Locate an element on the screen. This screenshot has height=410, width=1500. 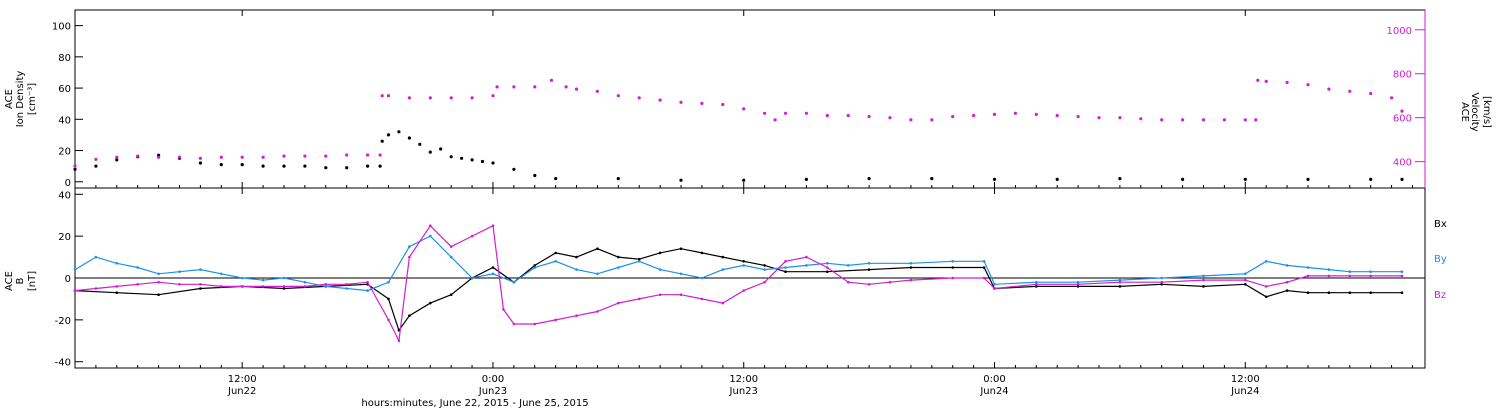
field-left-label-1: ACE is located at coordinates (9, 281).